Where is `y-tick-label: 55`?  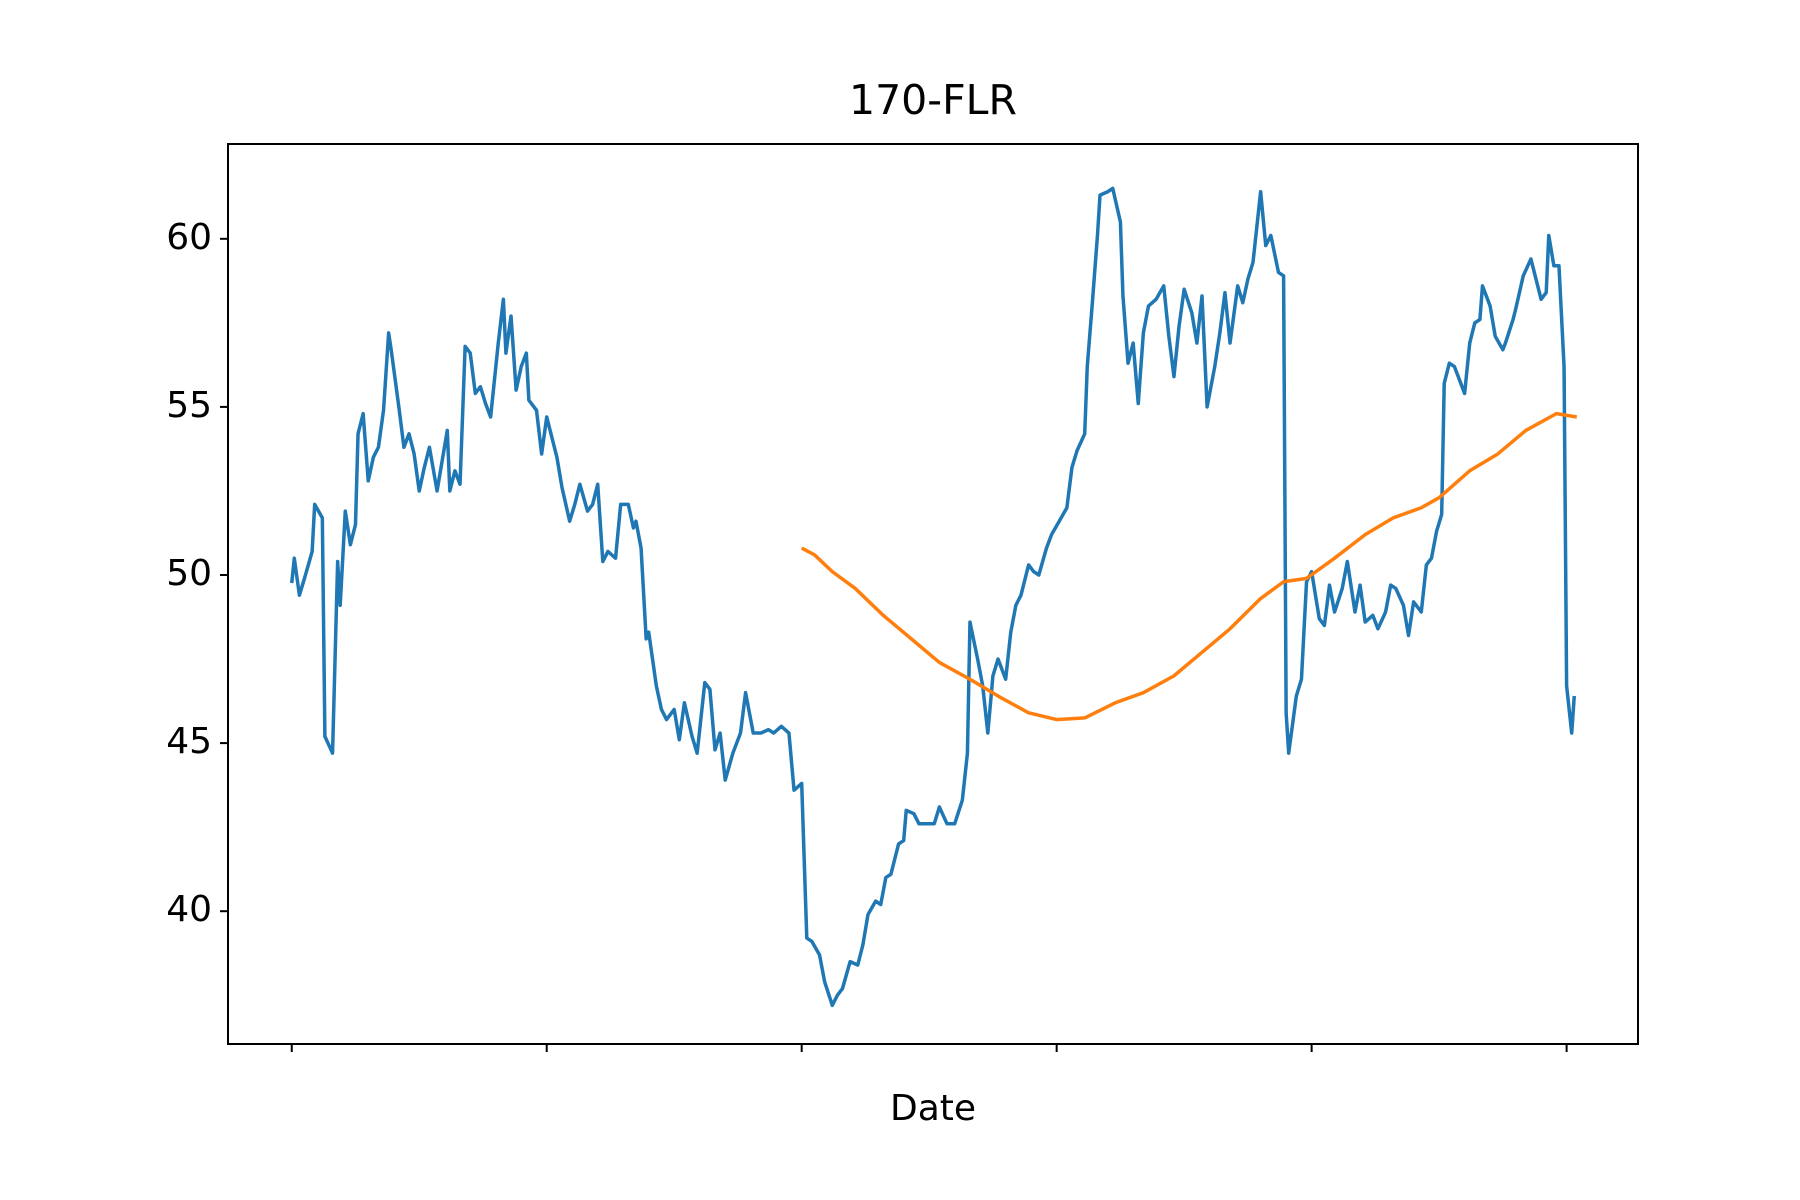 y-tick-label: 55 is located at coordinates (189, 405).